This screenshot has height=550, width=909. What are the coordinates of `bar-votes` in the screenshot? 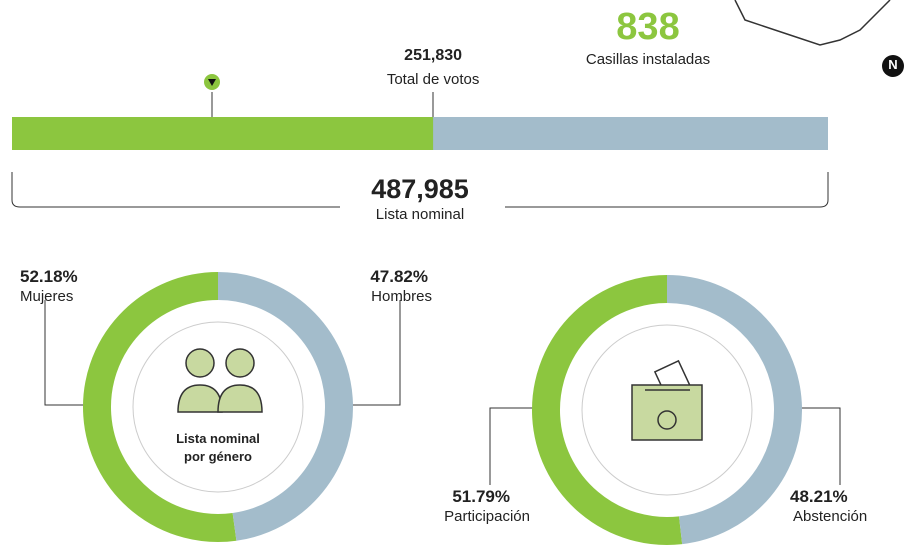 It's located at (223, 133).